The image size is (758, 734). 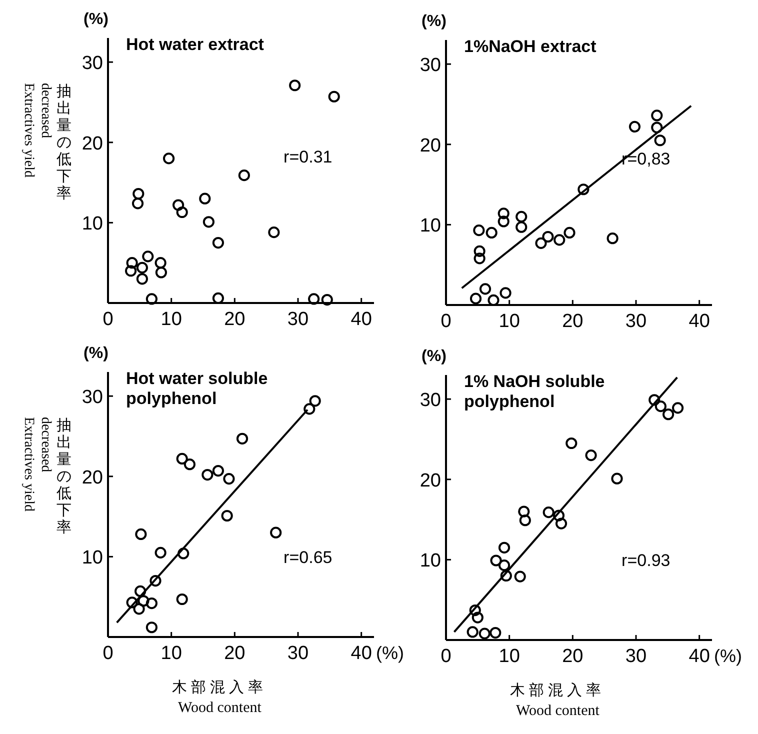 I want to click on x-tick-label: 10, so click(x=509, y=656).